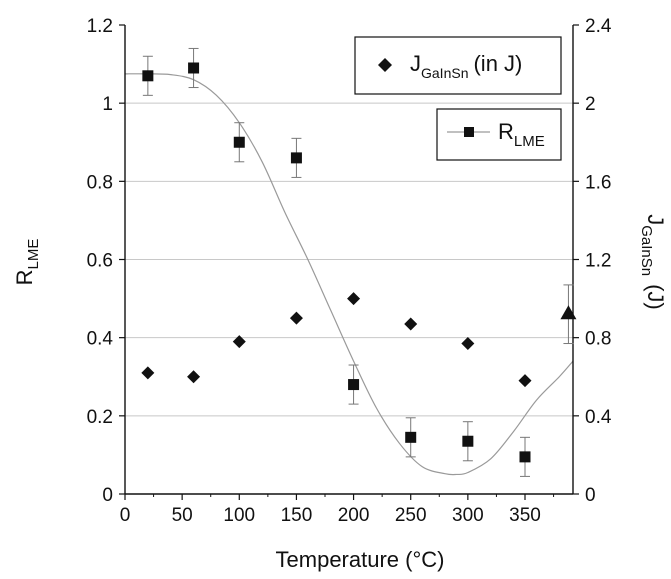 The image size is (671, 579). Describe the element at coordinates (182, 515) in the screenshot. I see `x-tick-label: 50` at that location.